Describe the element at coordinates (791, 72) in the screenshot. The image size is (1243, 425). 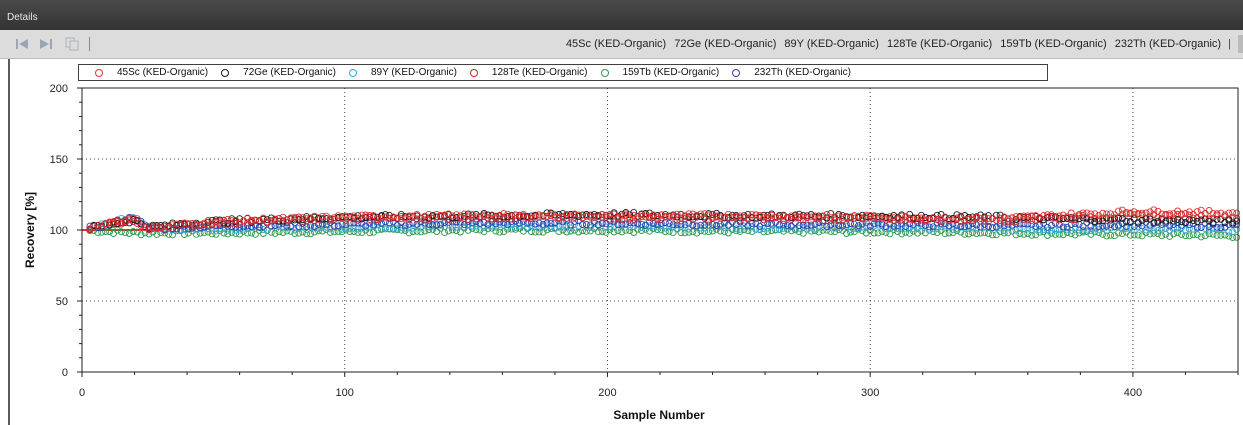
I see `legend-item-232th: 232Th (KED-Organic)` at that location.